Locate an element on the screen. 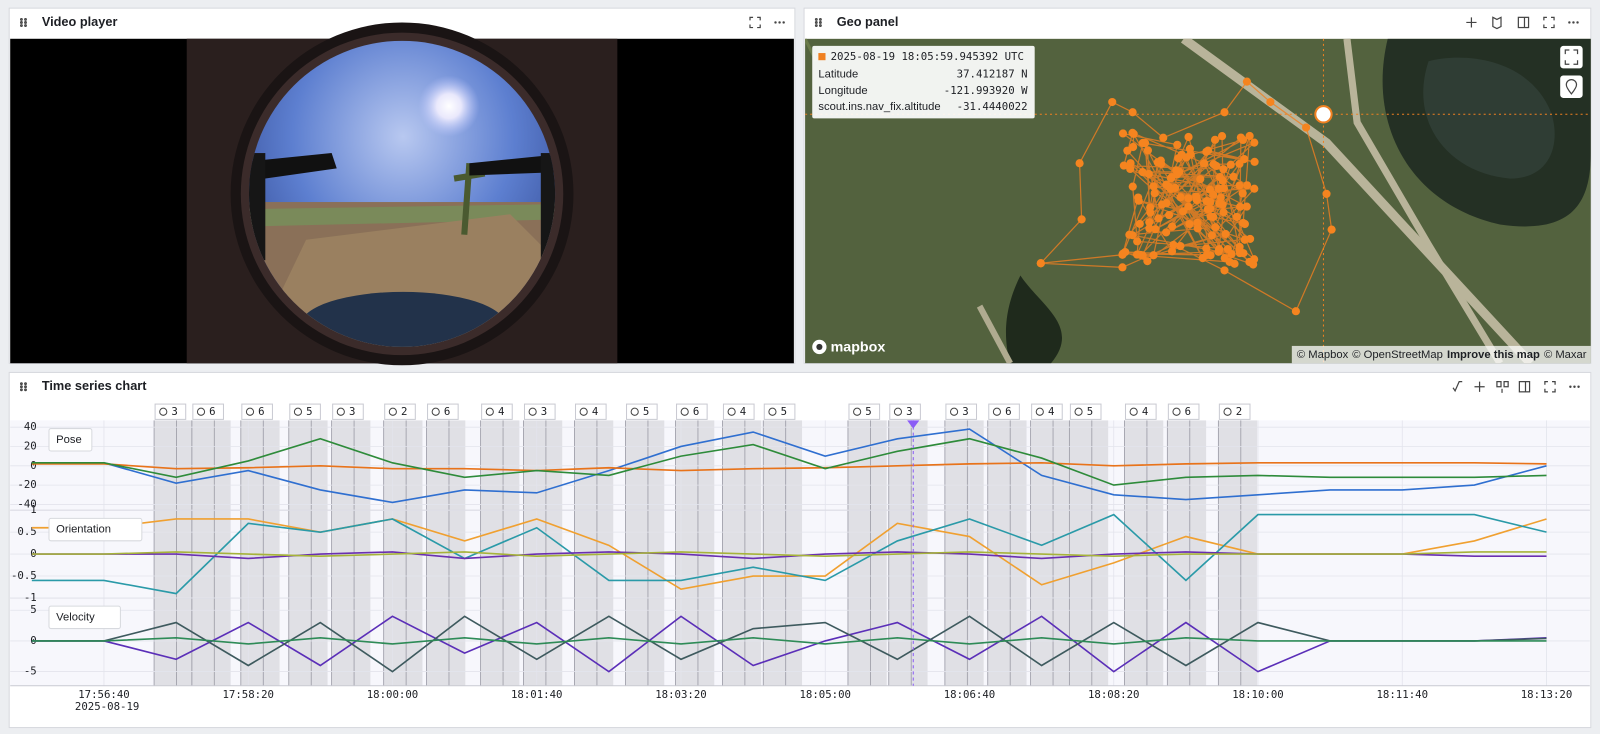 The width and height of the screenshot is (1600, 734). attribution-item: © Maxar is located at coordinates (1565, 355).